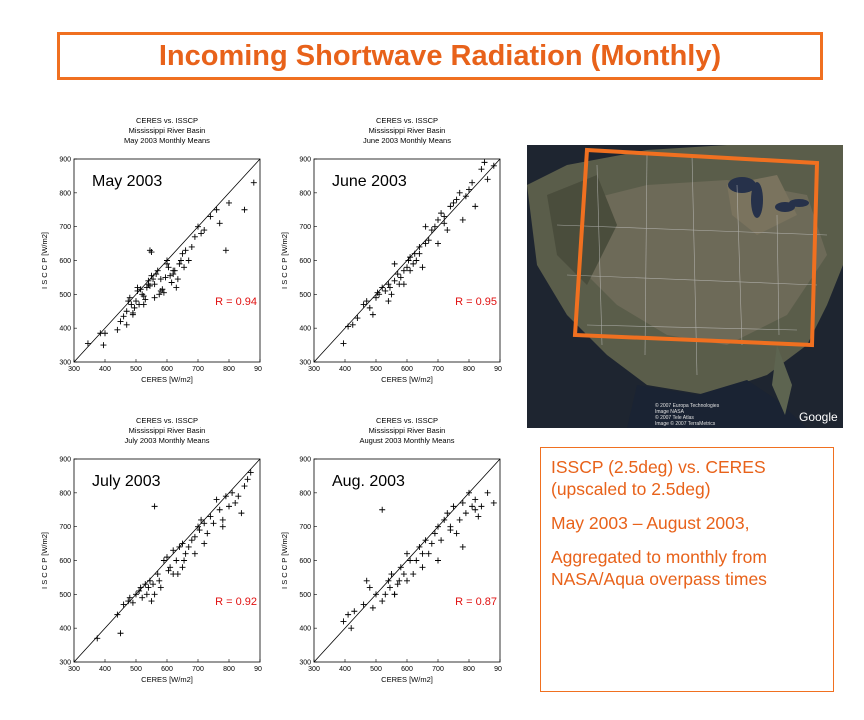 The width and height of the screenshot is (864, 720). What do you see at coordinates (369, 181) in the screenshot?
I see `month-label: June 2003` at bounding box center [369, 181].